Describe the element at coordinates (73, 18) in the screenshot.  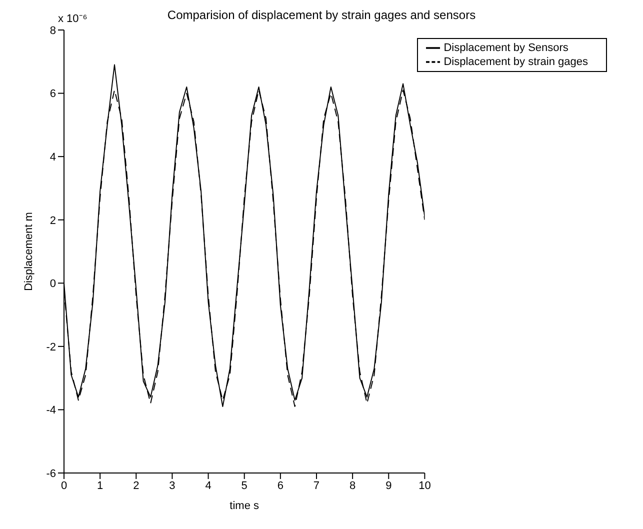
I see `text: x 10⁻⁶` at that location.